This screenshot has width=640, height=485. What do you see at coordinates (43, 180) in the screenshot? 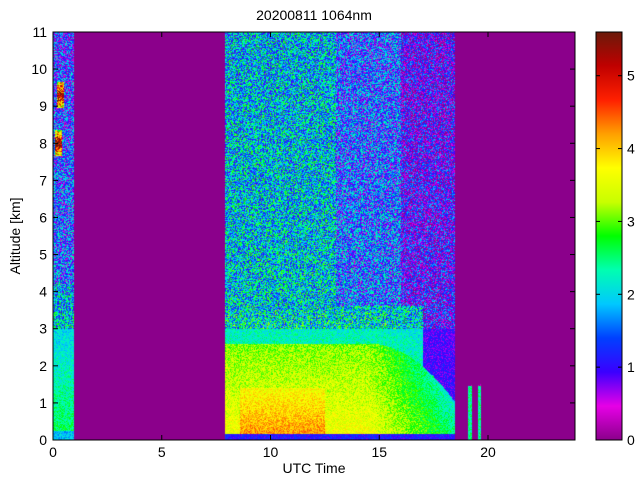
I see `y-tick-label: 7` at bounding box center [43, 180].